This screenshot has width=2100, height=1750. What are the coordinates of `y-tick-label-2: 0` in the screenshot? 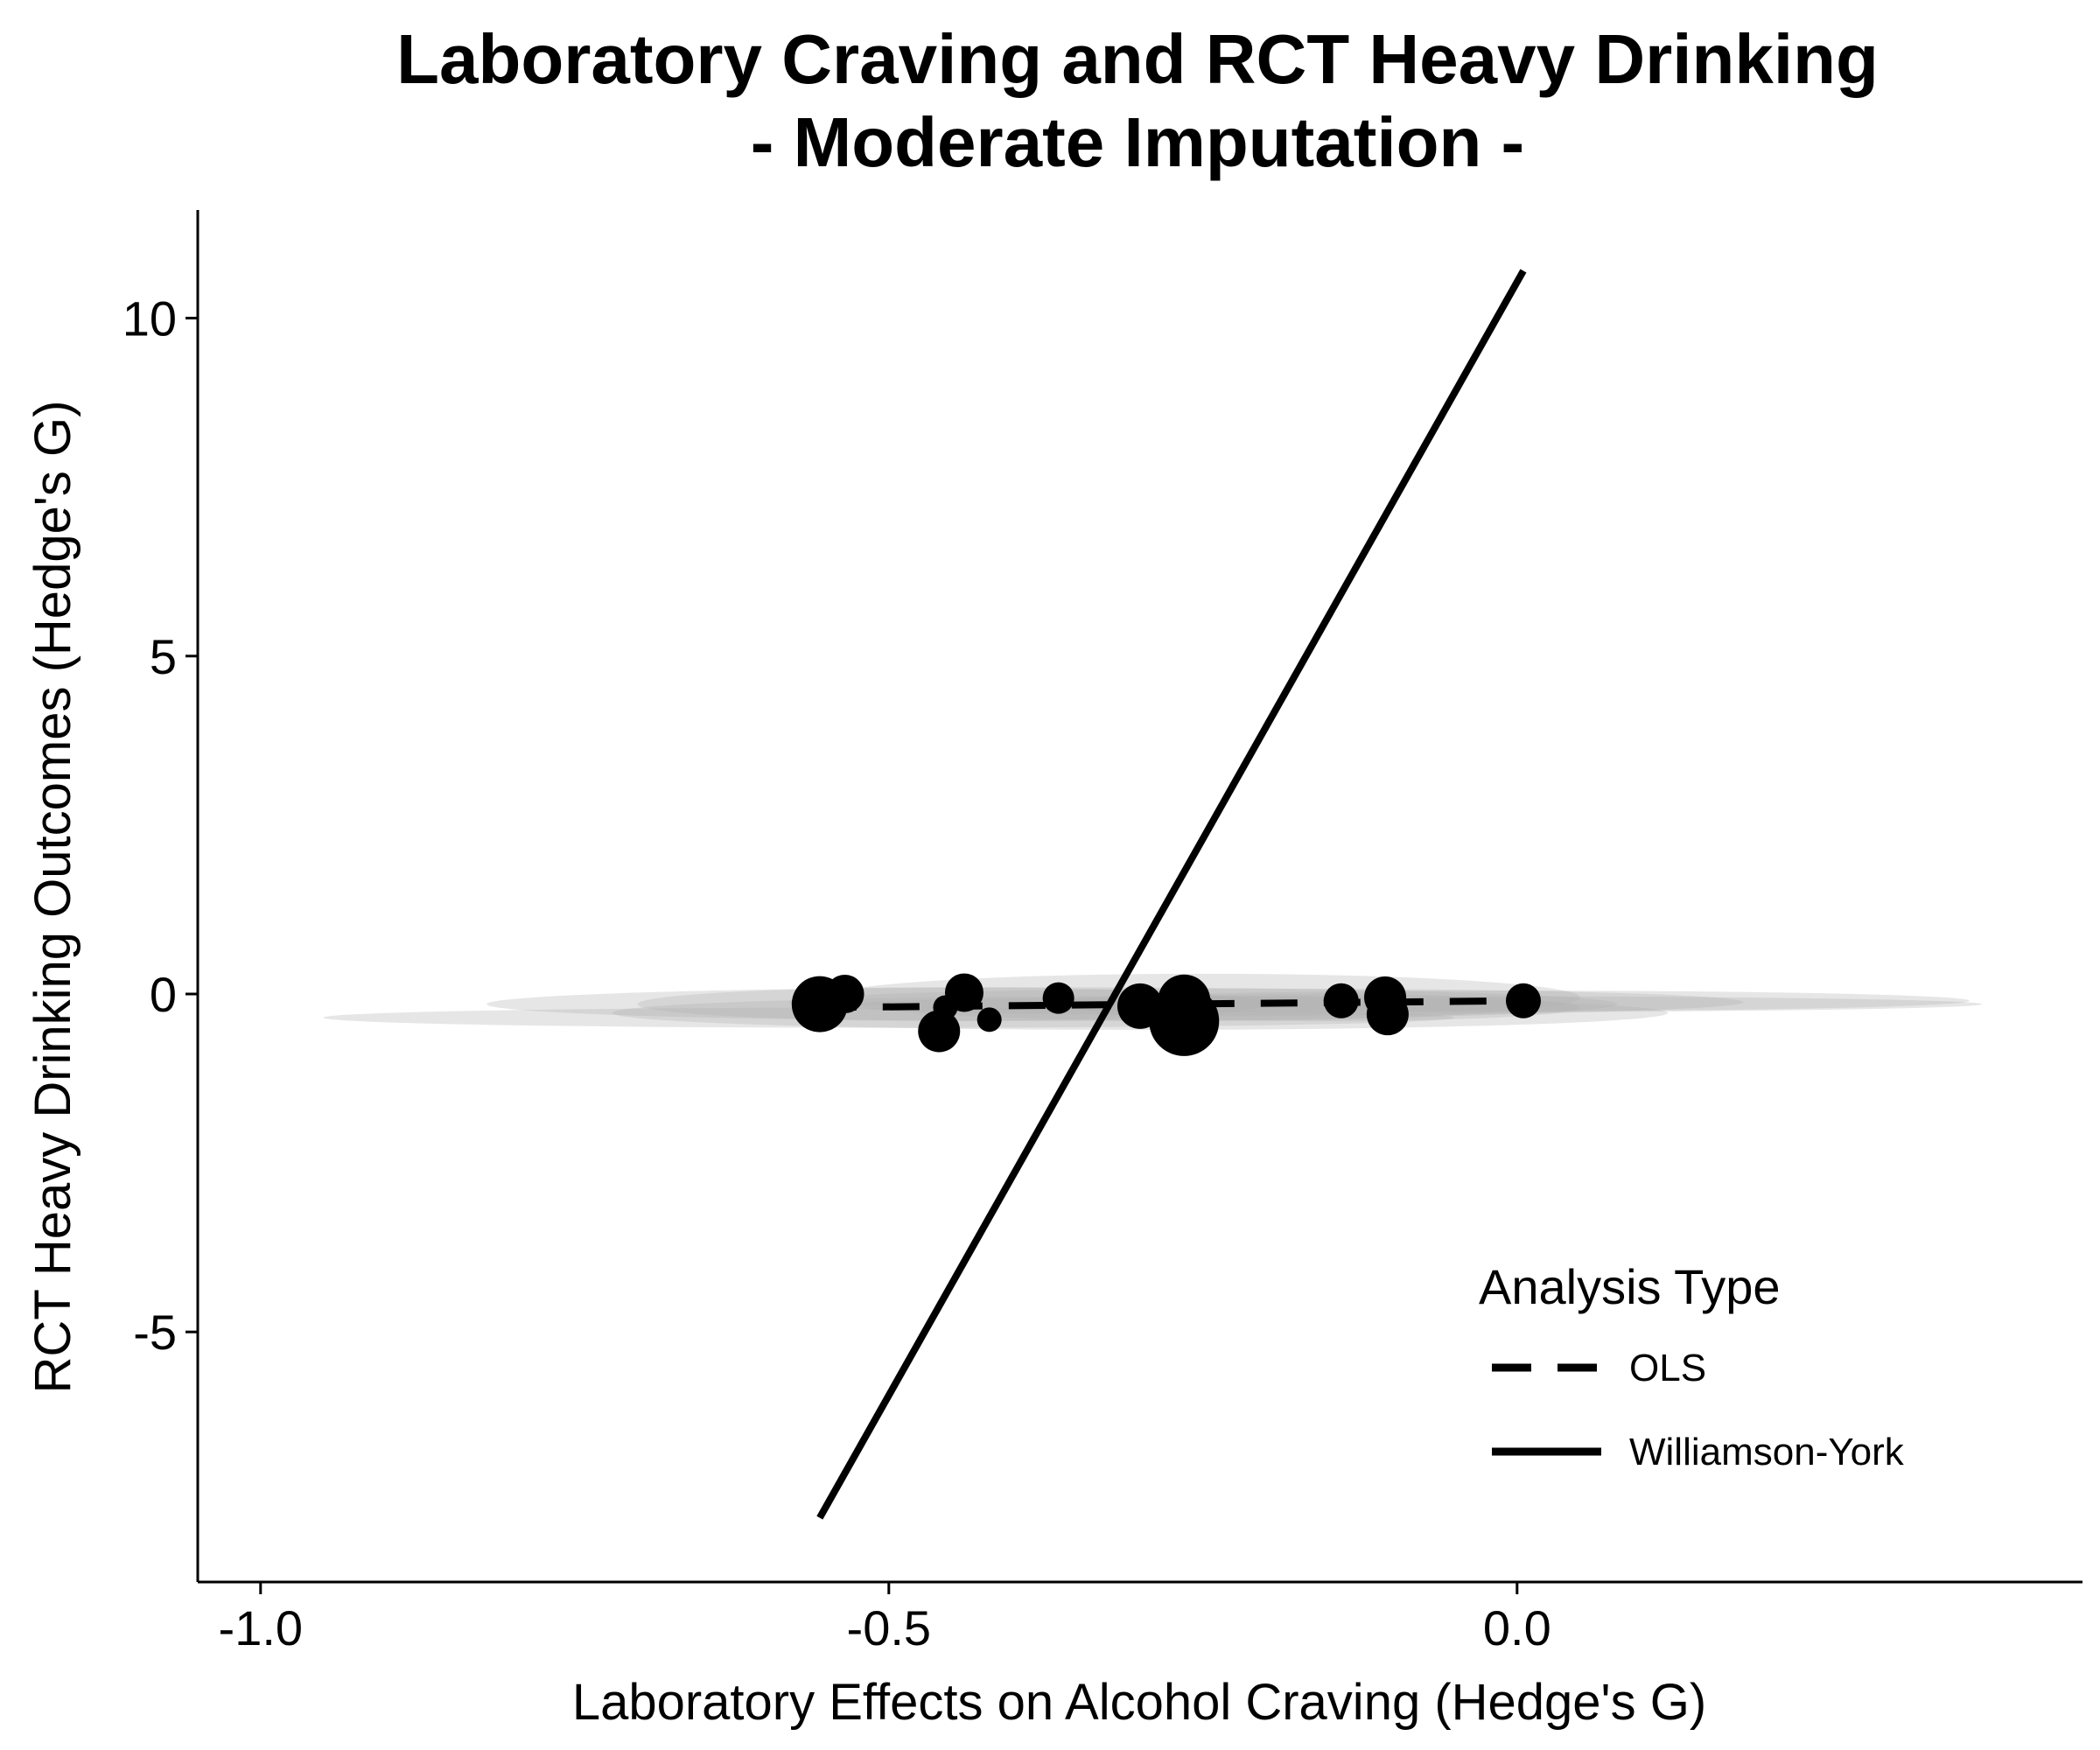 It's located at (163, 994).